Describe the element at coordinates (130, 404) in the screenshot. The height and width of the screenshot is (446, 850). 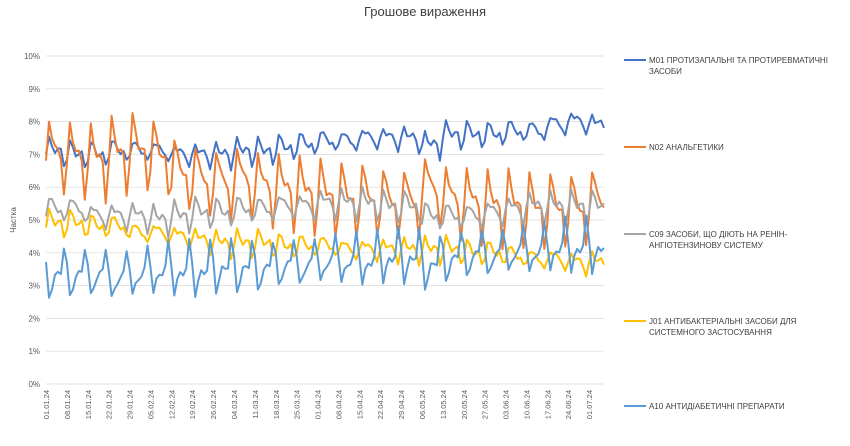
I see `x-tick-label: 29.01.24` at that location.